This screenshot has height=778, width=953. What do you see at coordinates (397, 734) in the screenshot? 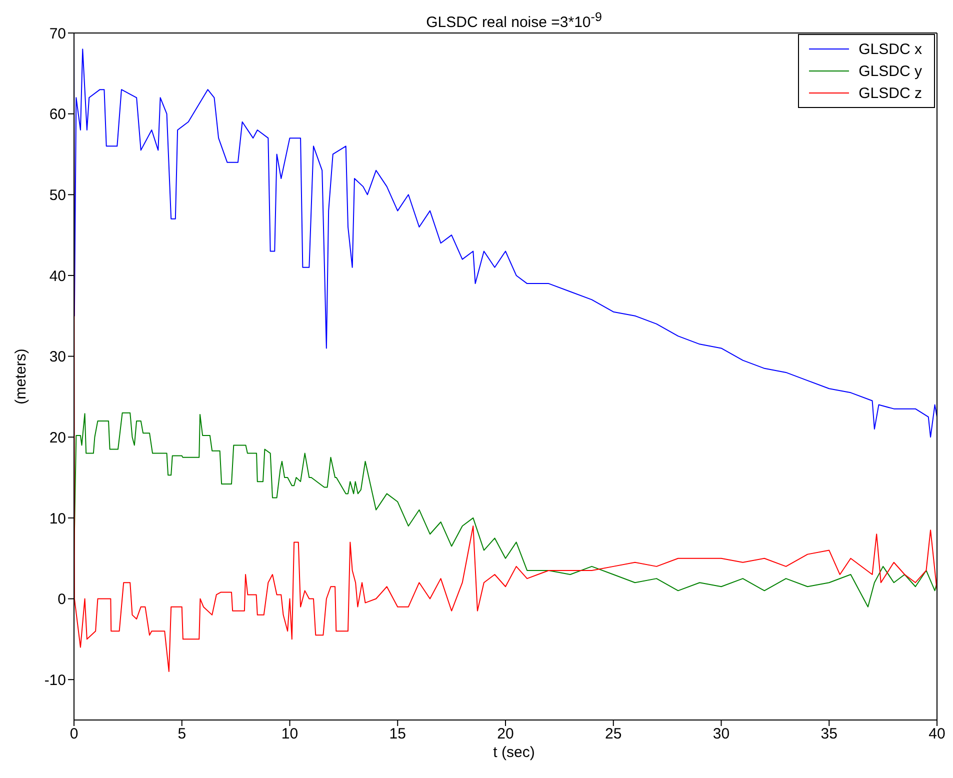
I see `x-tick-label: 15` at bounding box center [397, 734].